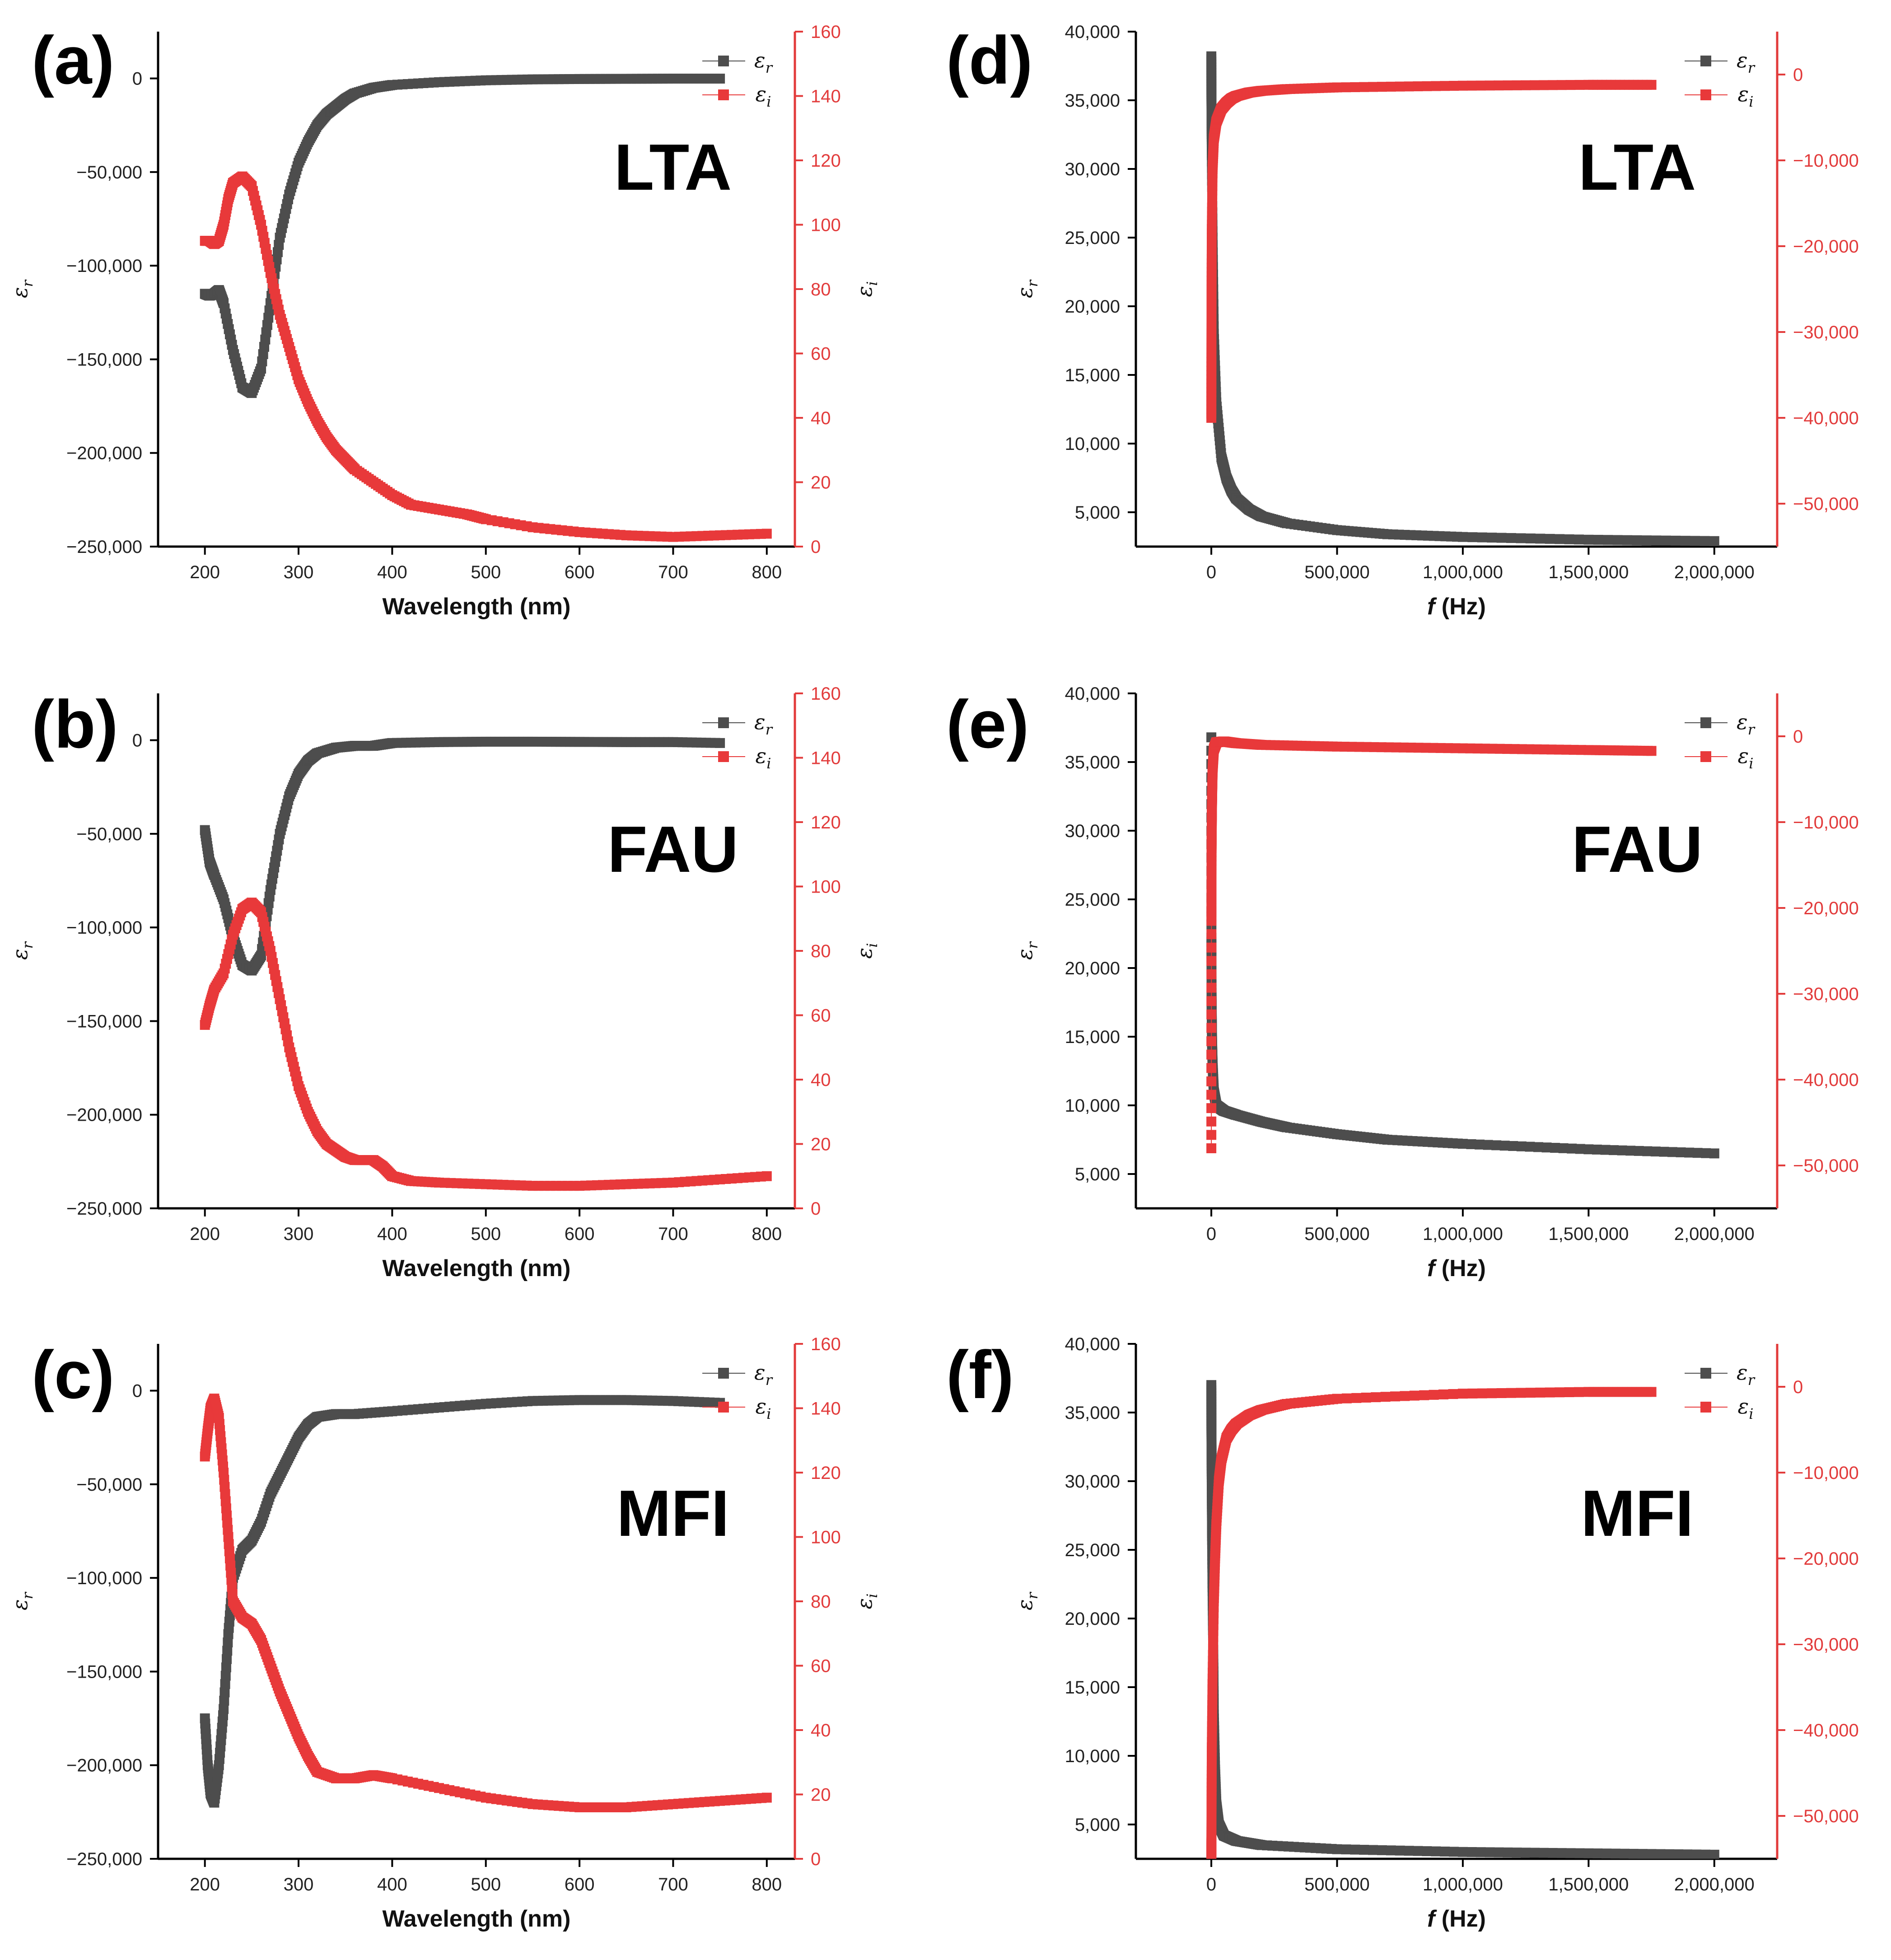 The height and width of the screenshot is (1960, 1891). Describe the element at coordinates (73, 1375) in the screenshot. I see `panel-label: (c)` at that location.